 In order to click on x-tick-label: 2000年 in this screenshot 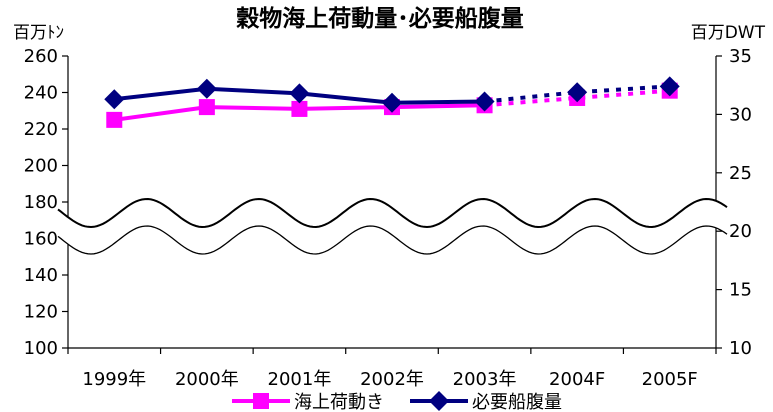, I will do `click(207, 379)`.